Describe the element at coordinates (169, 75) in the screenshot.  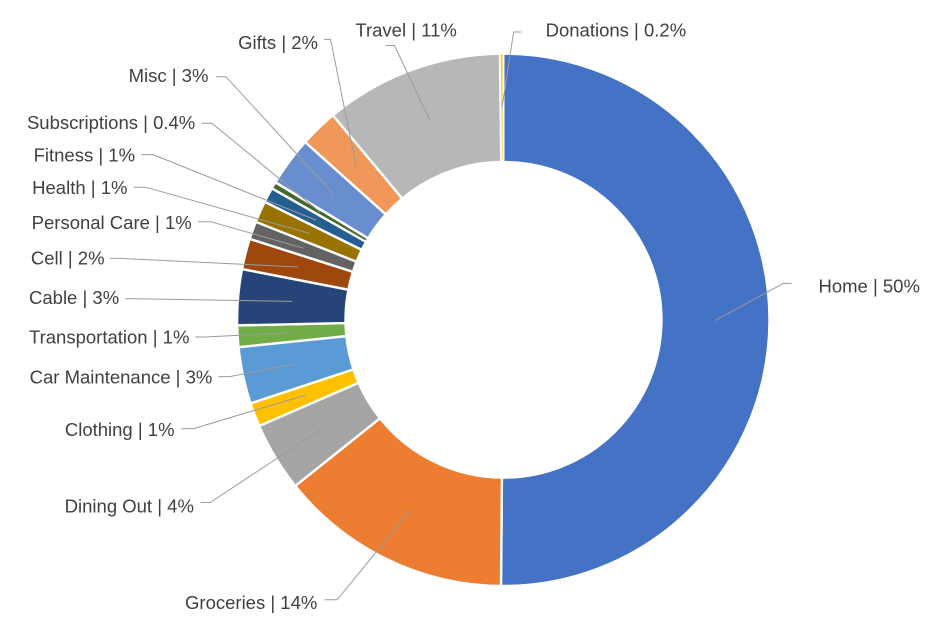
I see `svg-text: Misc | 3%` at that location.